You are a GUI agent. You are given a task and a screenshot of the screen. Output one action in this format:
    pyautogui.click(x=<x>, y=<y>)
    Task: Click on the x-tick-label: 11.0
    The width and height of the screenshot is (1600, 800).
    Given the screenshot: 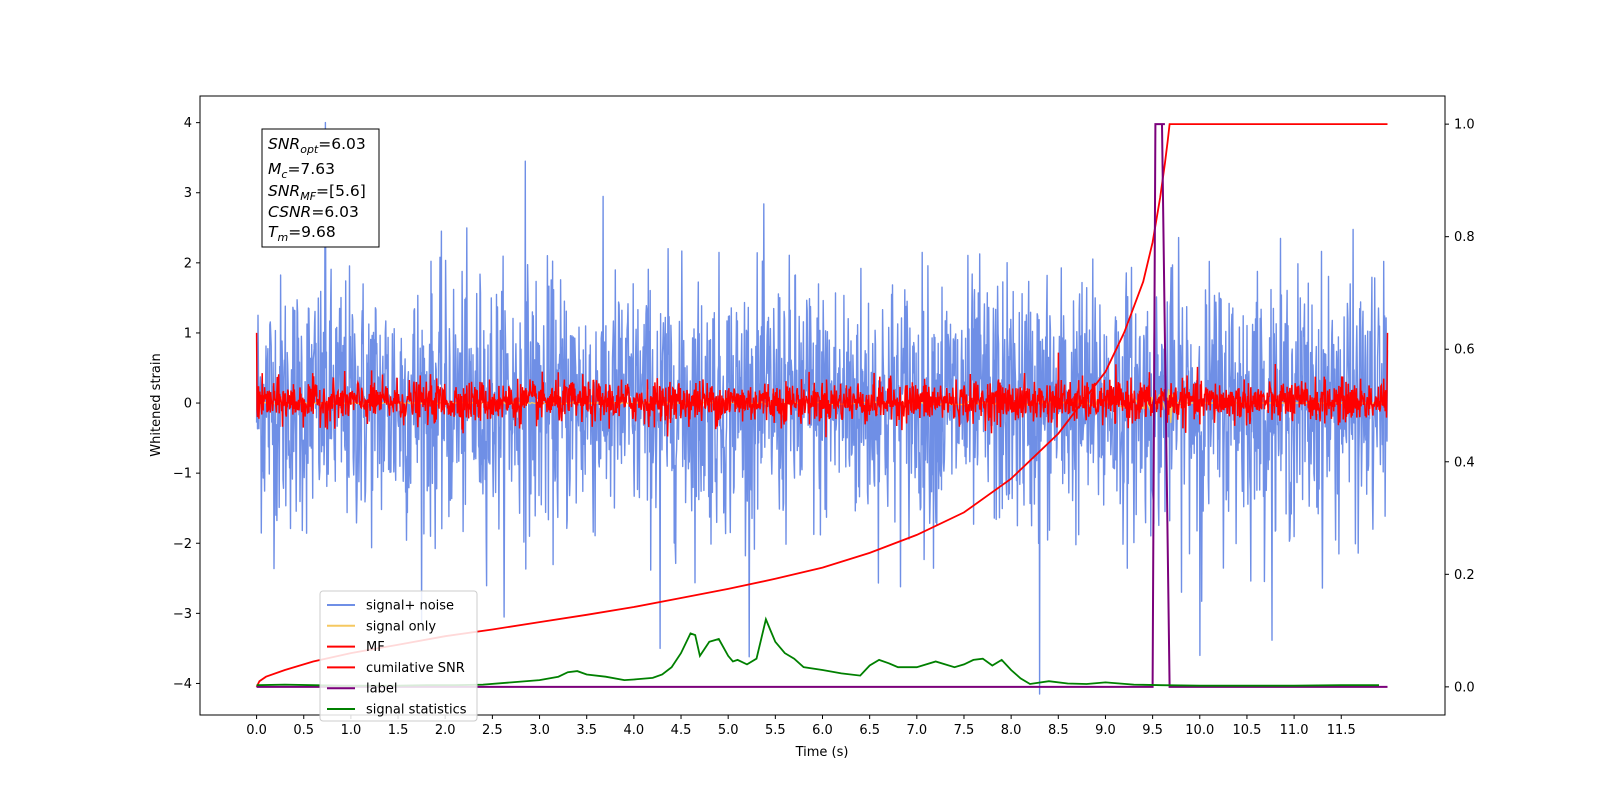 What is the action you would take?
    pyautogui.click(x=1294, y=730)
    